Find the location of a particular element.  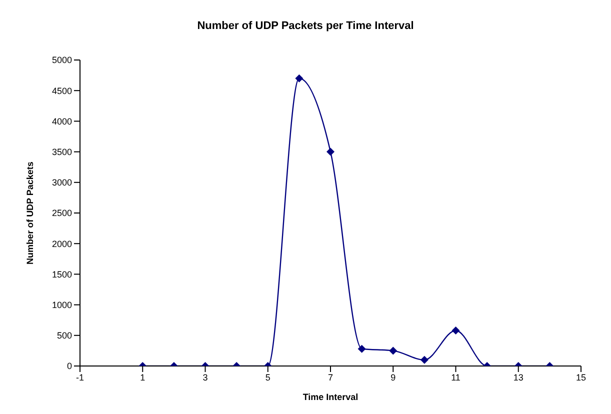

y-tick-label: 1500 is located at coordinates (62, 274).